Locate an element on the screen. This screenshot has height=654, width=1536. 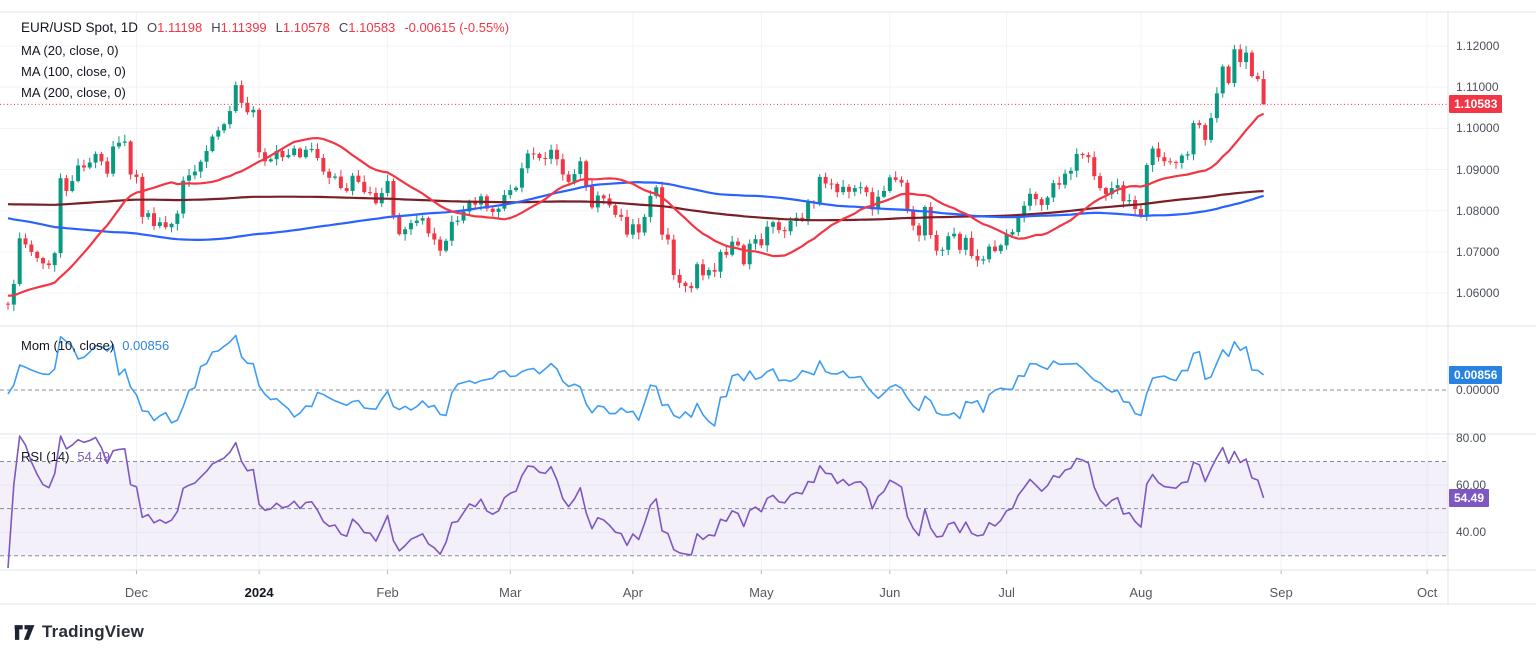
rsi-axis-label: 60.00 is located at coordinates (1471, 485).